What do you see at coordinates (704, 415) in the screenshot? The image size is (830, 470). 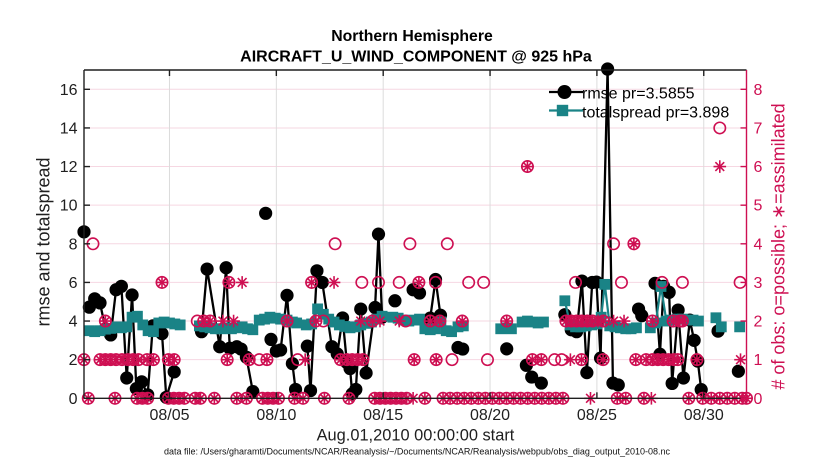 I see `svg-text: 08/30` at bounding box center [704, 415].